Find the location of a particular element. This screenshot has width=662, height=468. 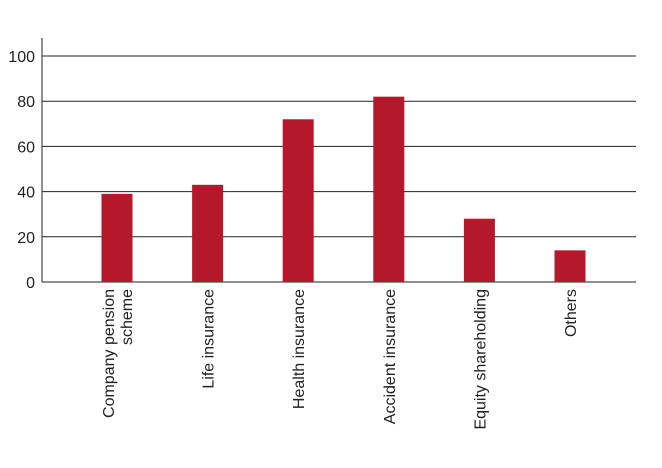

y-tick-label: 100 is located at coordinates (21, 57).